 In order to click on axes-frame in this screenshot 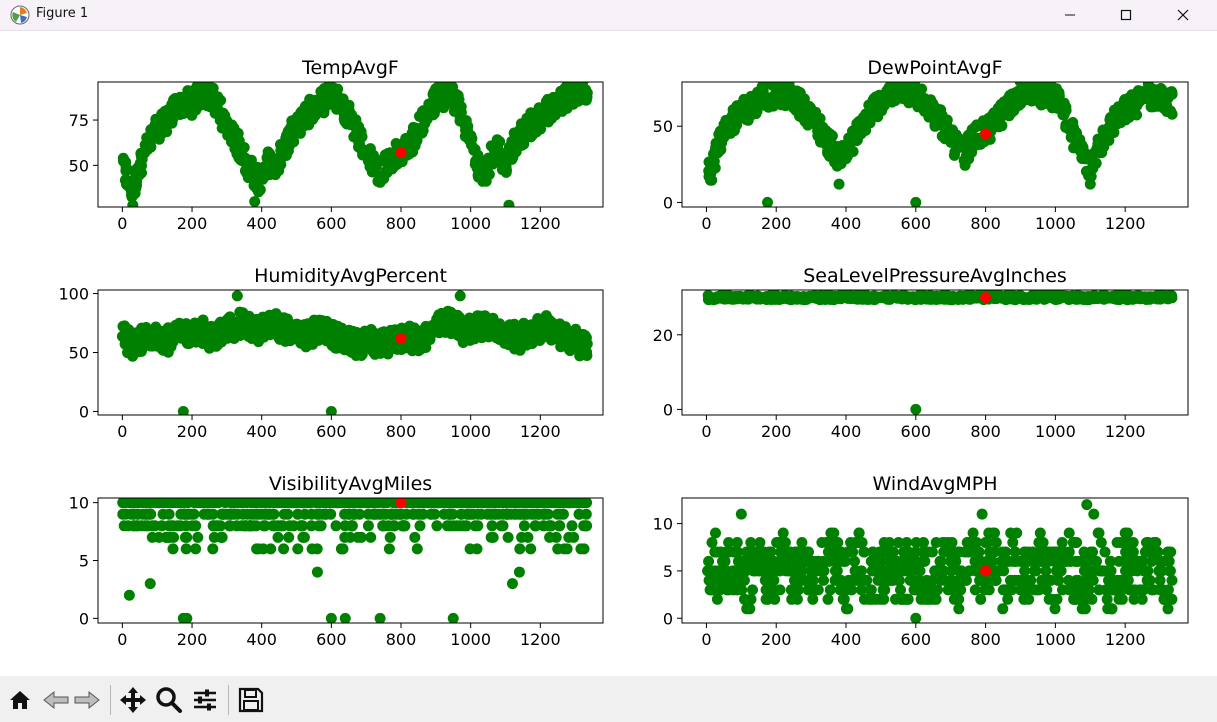, I will do `click(935, 352)`.